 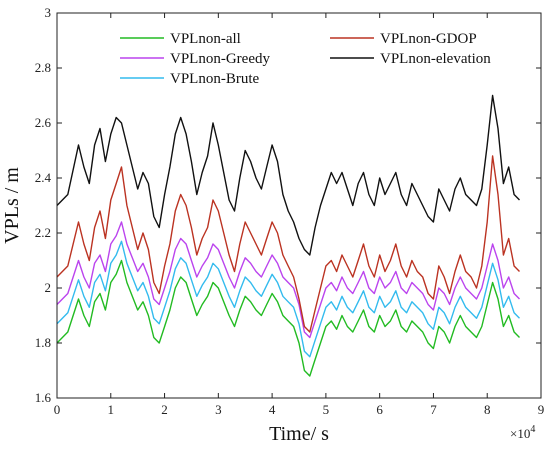 What do you see at coordinates (57, 409) in the screenshot?
I see `x-tick-label: 0` at bounding box center [57, 409].